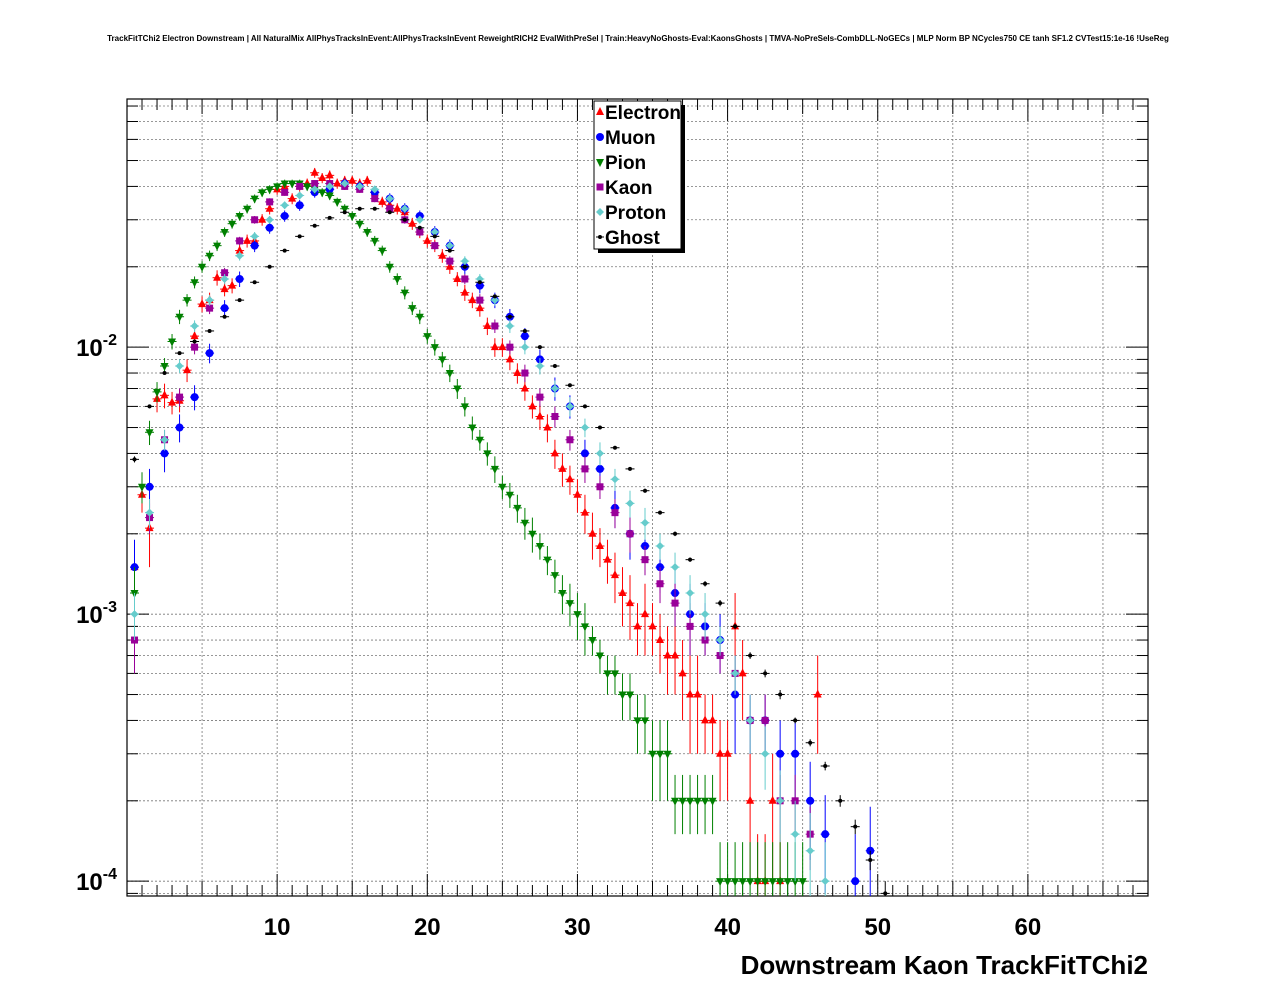 Image resolution: width=1276 pixels, height=996 pixels. What do you see at coordinates (96, 347) in the screenshot?
I see `y-tick-label: 10⁻²` at bounding box center [96, 347].